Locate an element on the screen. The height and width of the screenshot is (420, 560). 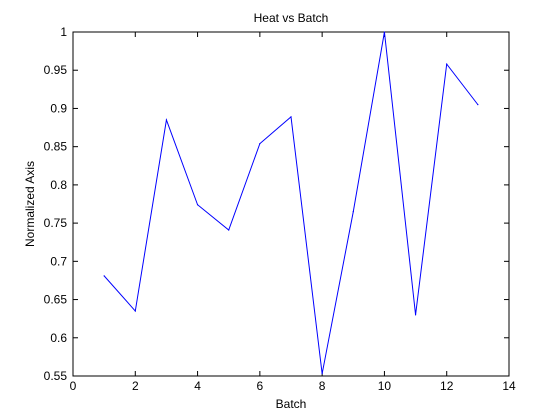
x-tick-label: 12 is located at coordinates (447, 386).